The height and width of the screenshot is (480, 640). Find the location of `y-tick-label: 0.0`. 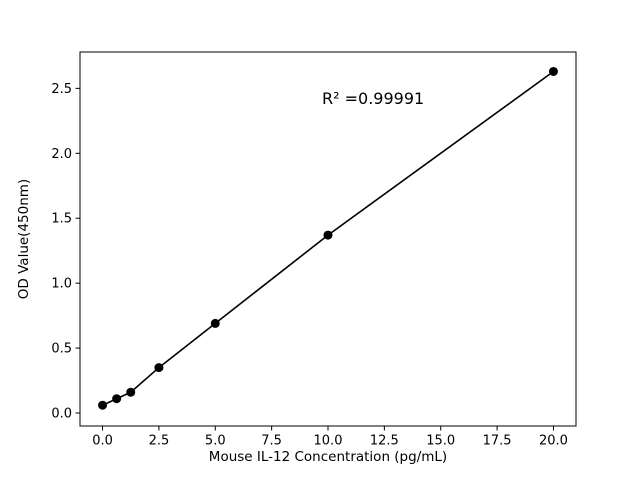

y-tick-label: 0.0 is located at coordinates (61, 414).